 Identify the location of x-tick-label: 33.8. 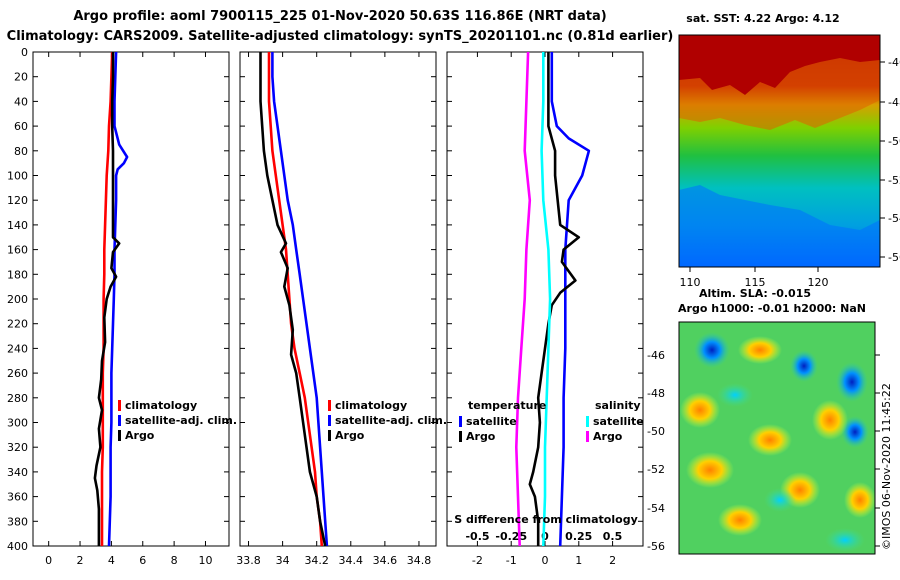
(248, 560).